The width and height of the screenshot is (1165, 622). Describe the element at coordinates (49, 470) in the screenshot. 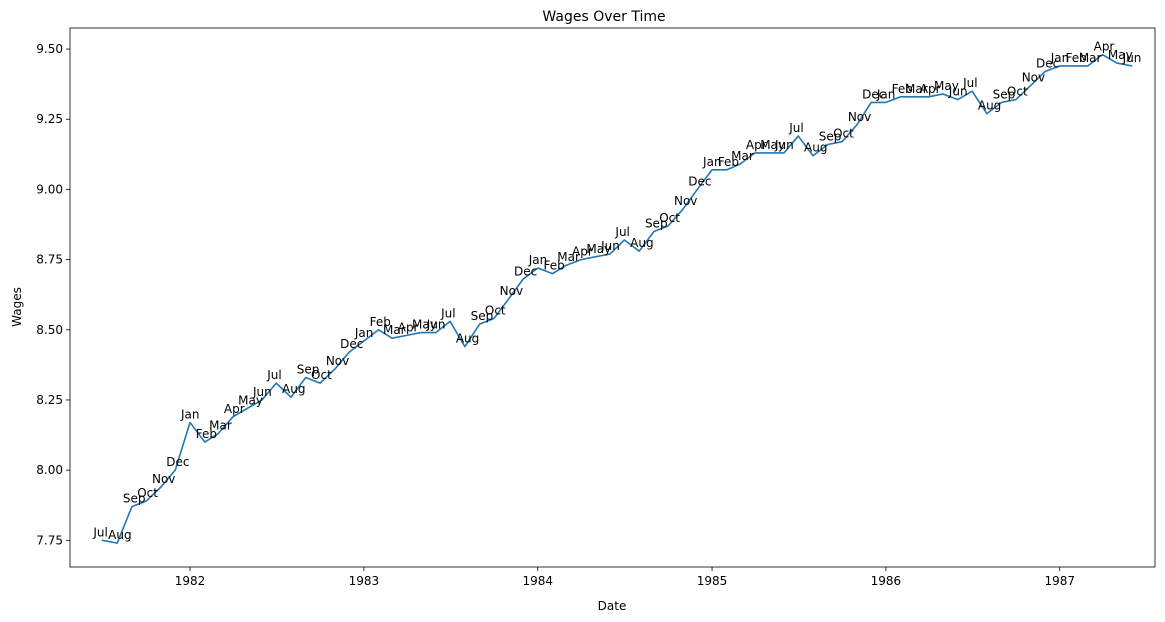

I see `y-tick-label: 8.00` at that location.